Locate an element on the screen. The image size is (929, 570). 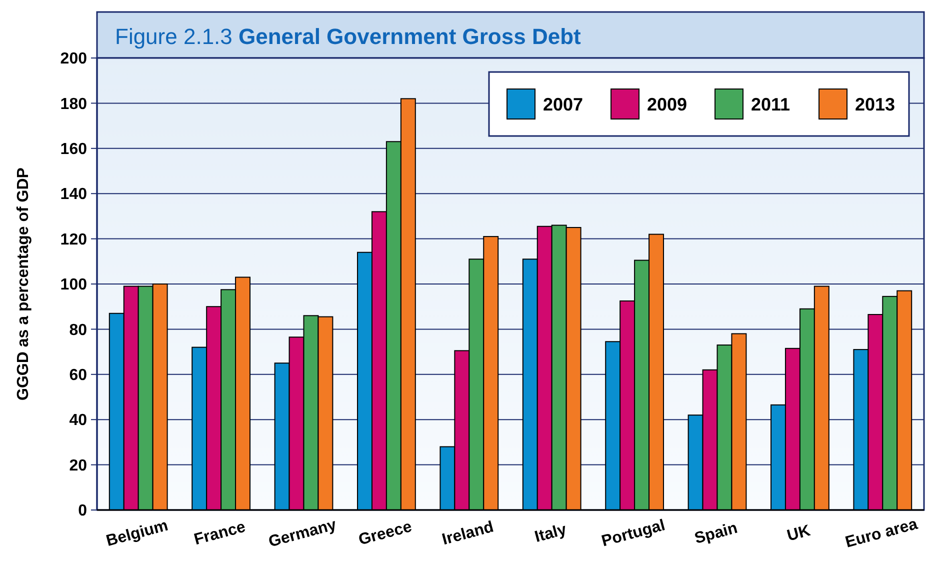
y-tick-label: 120 is located at coordinates (74, 239).